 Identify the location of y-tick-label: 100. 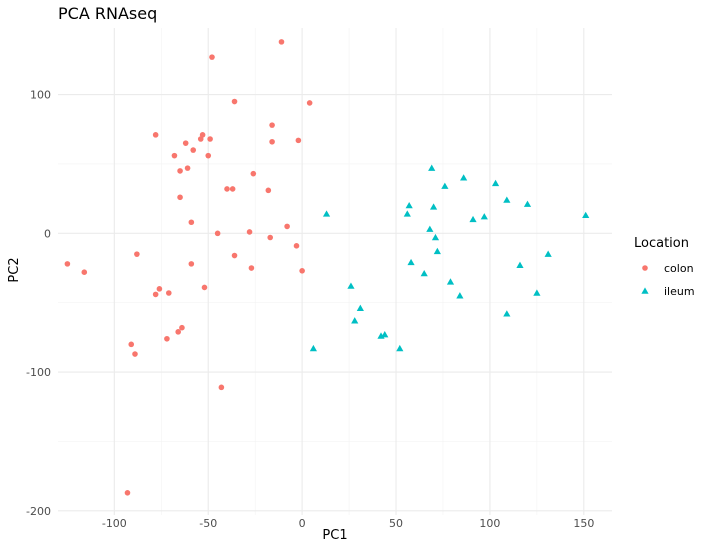
(40, 95).